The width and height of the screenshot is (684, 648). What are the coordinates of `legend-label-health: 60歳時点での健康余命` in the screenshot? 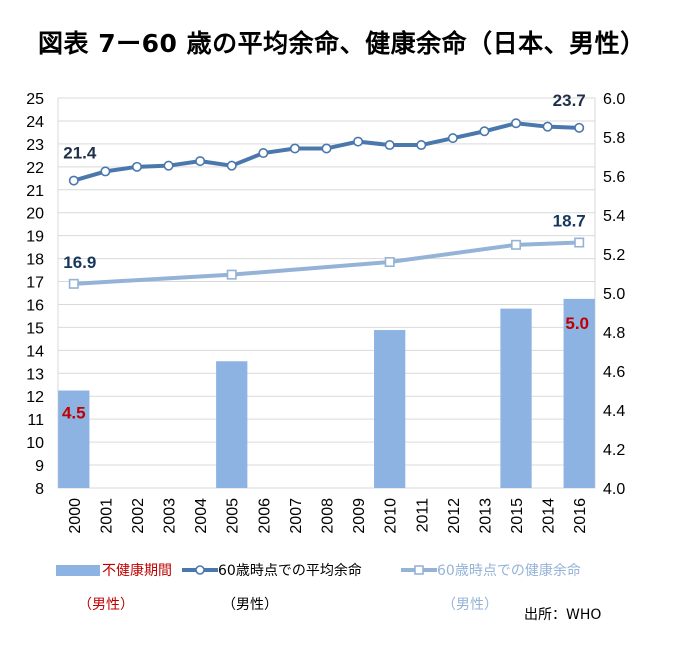 It's located at (509, 571).